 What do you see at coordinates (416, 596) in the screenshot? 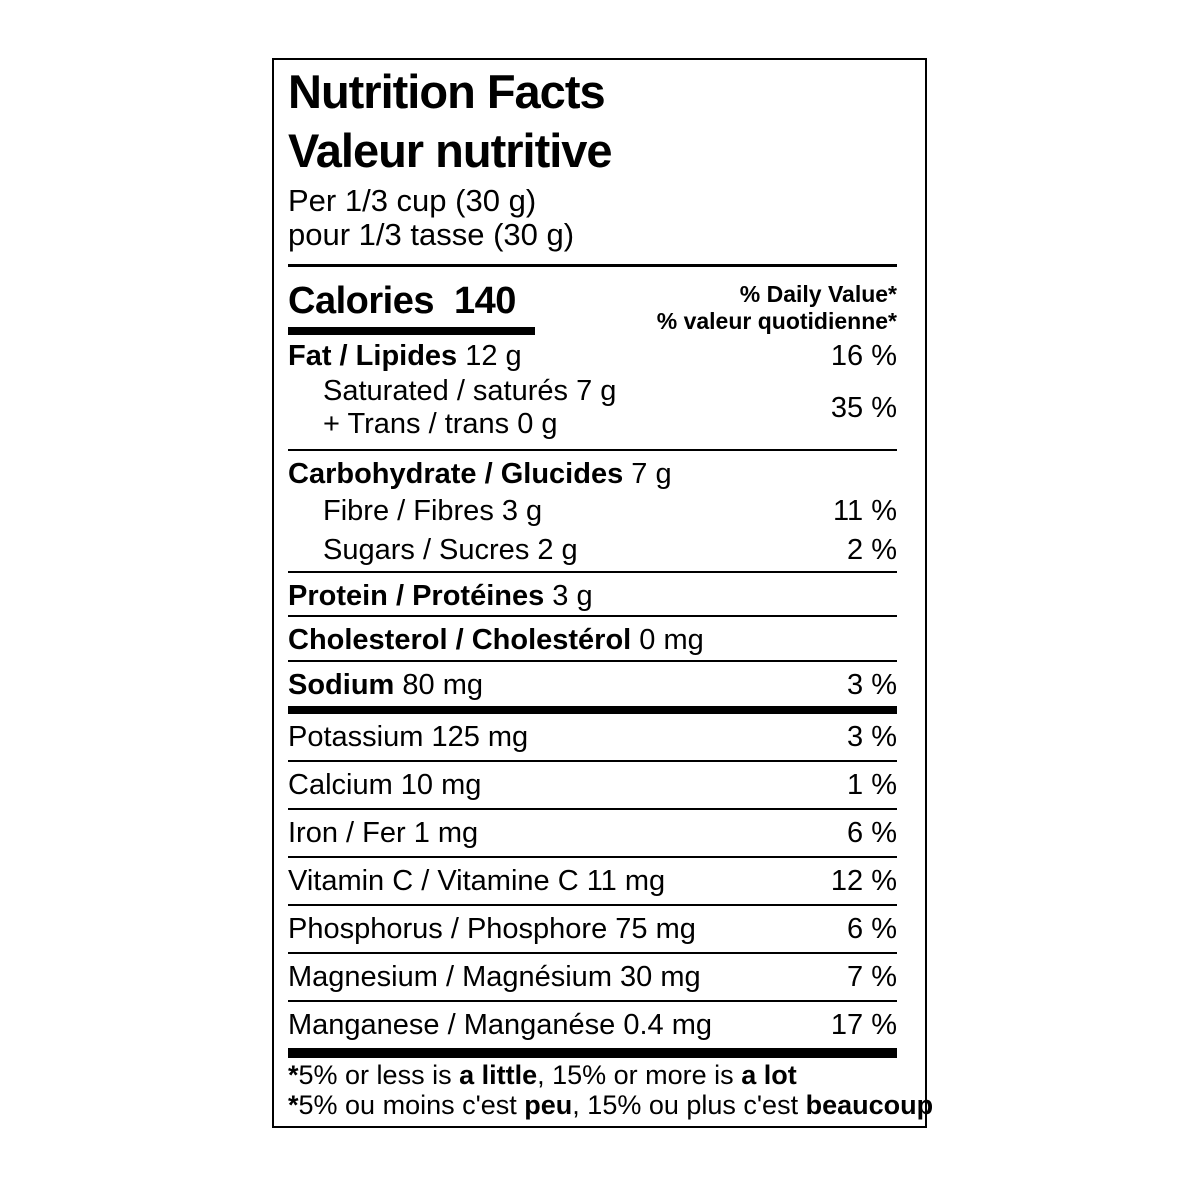
I see `protein-label: Protein / Protéines` at bounding box center [416, 596].